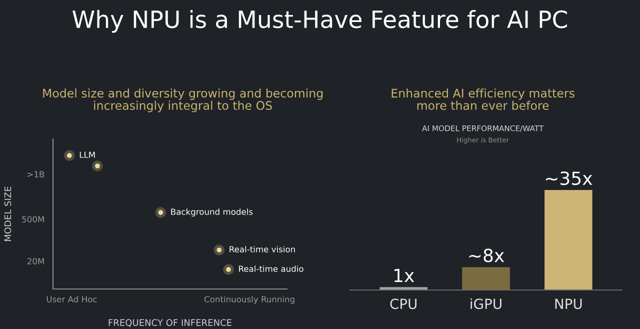 This screenshot has height=329, width=640. What do you see at coordinates (183, 100) in the screenshot?
I see `text: Model size and diversity growing and becoming increasingly integral to the OS` at bounding box center [183, 100].